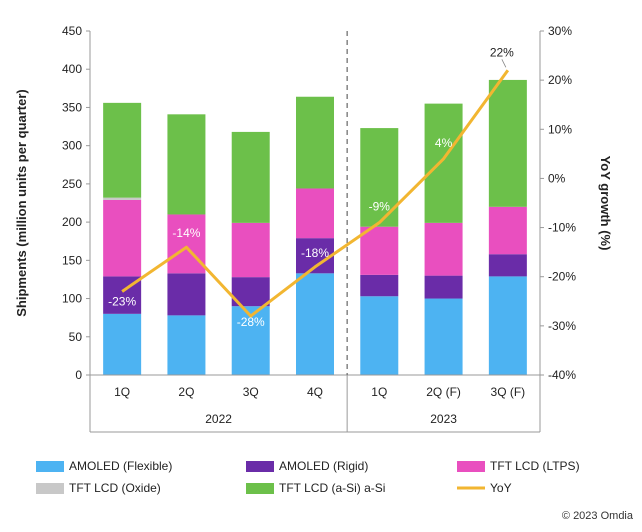  Describe the element at coordinates (504, 63) in the screenshot. I see `yoy-label-leader` at that location.